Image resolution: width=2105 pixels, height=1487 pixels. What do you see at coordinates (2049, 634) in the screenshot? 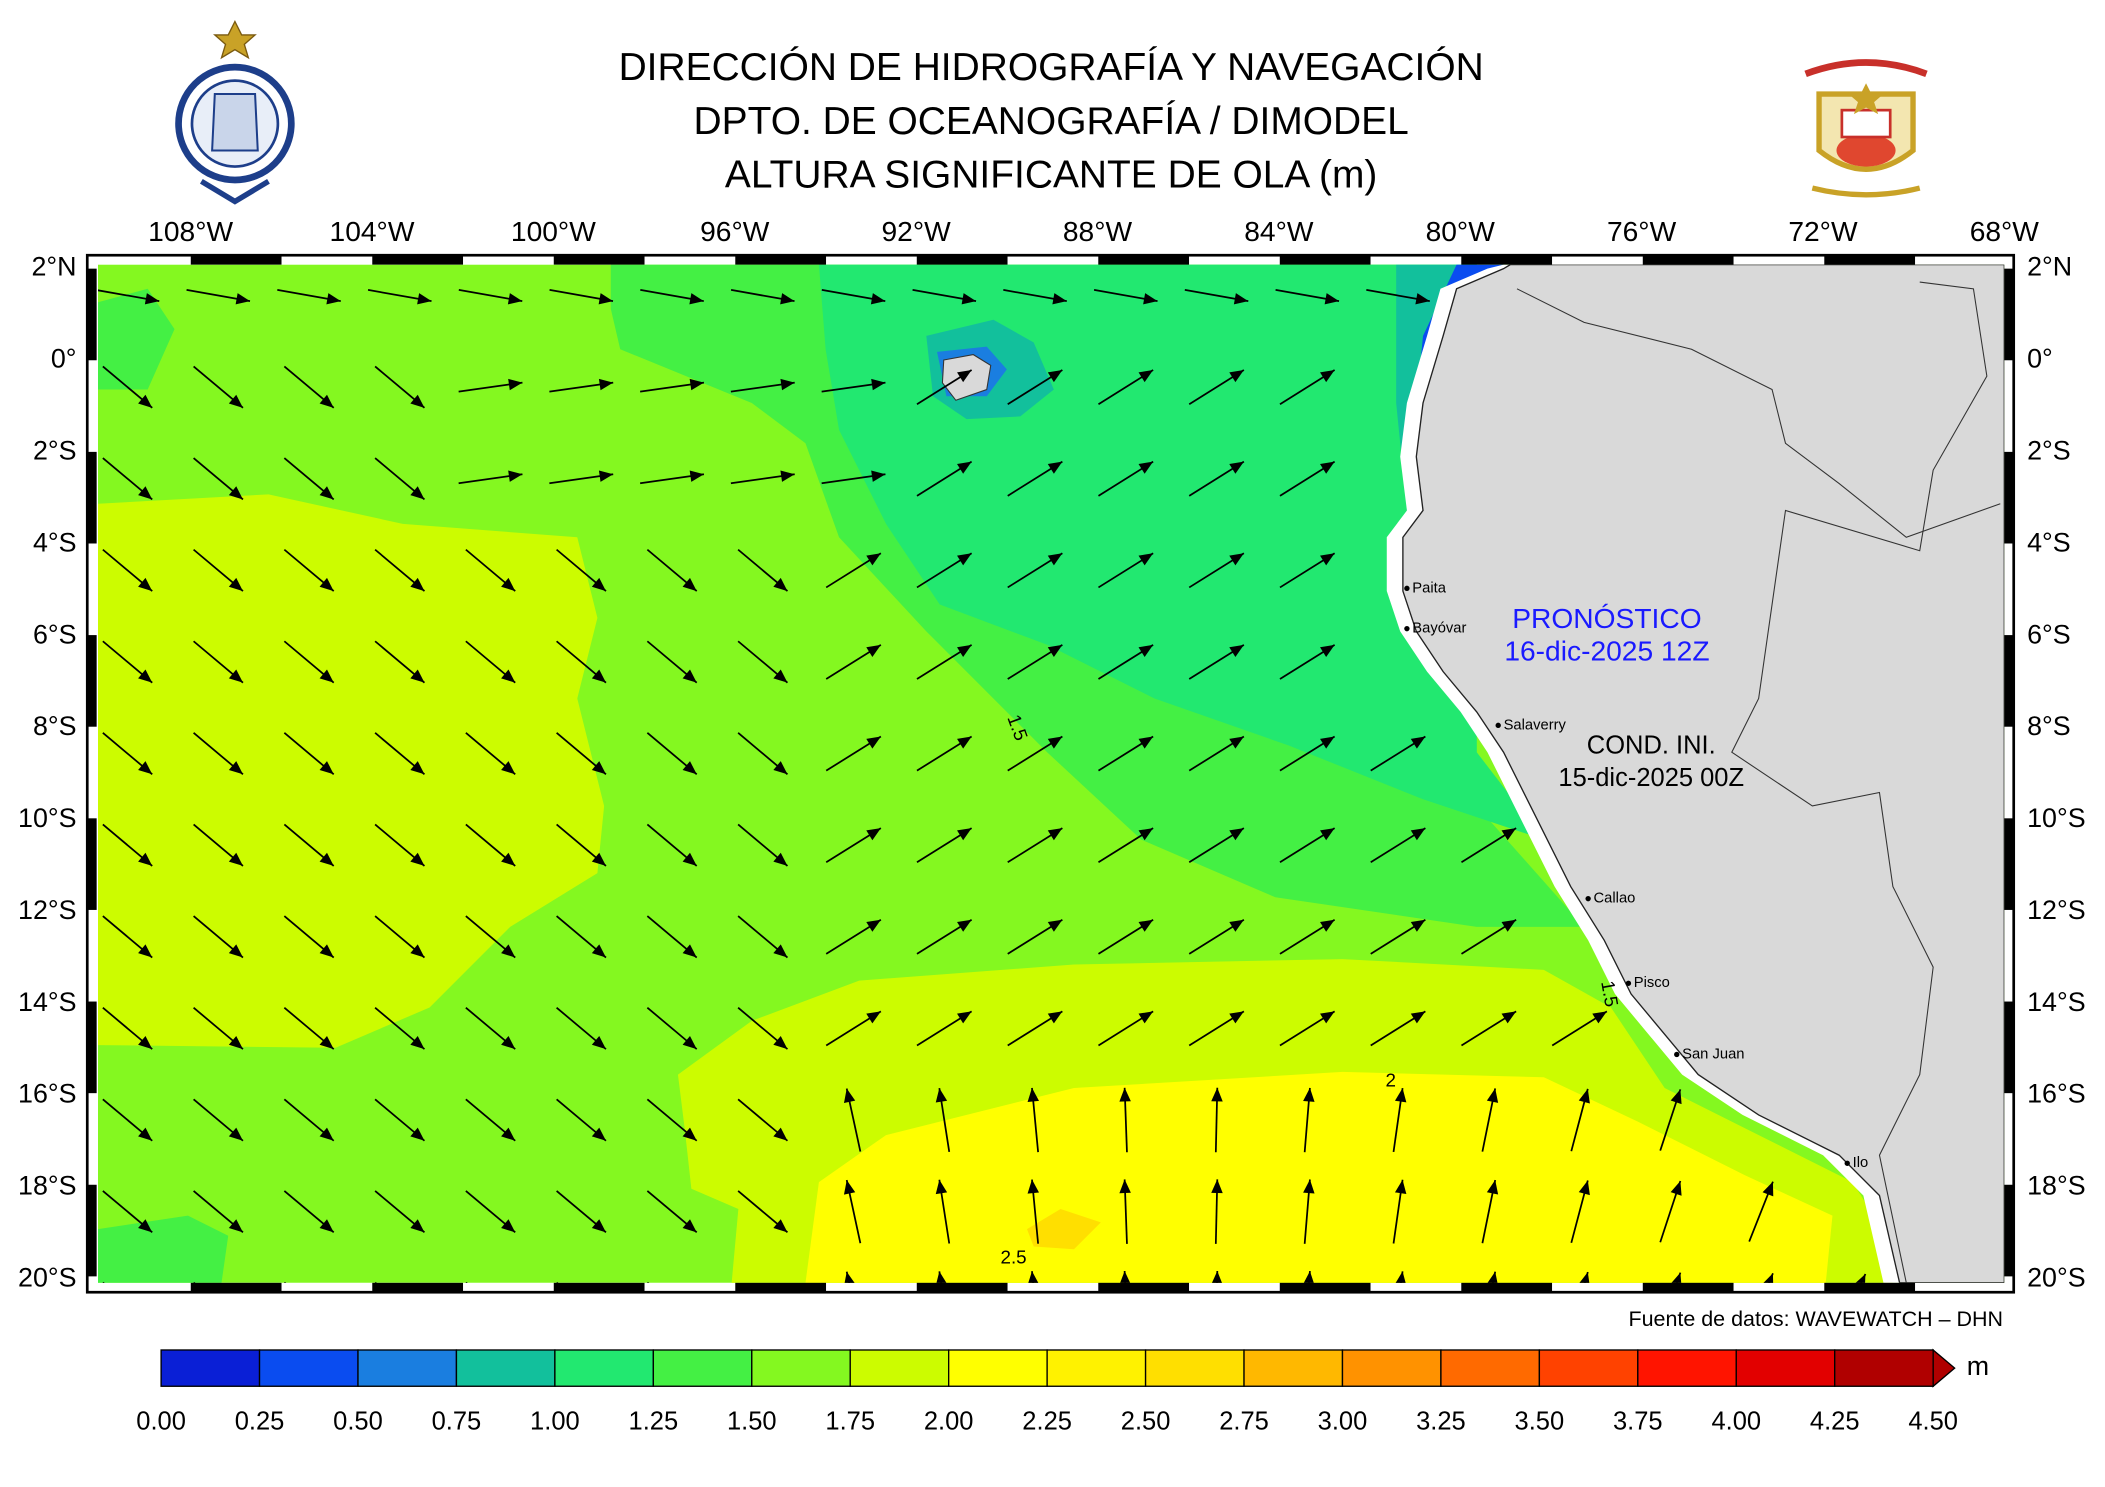
I see `lat-label: 6°S` at bounding box center [2049, 634].